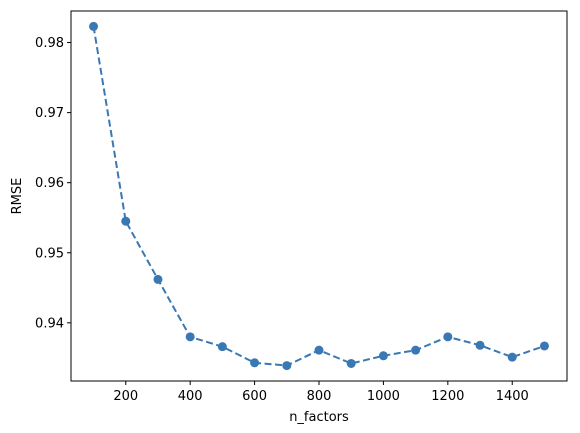 This screenshot has height=433, width=580. What do you see at coordinates (49, 43) in the screenshot?
I see `y-tick-label: 0.98` at bounding box center [49, 43].